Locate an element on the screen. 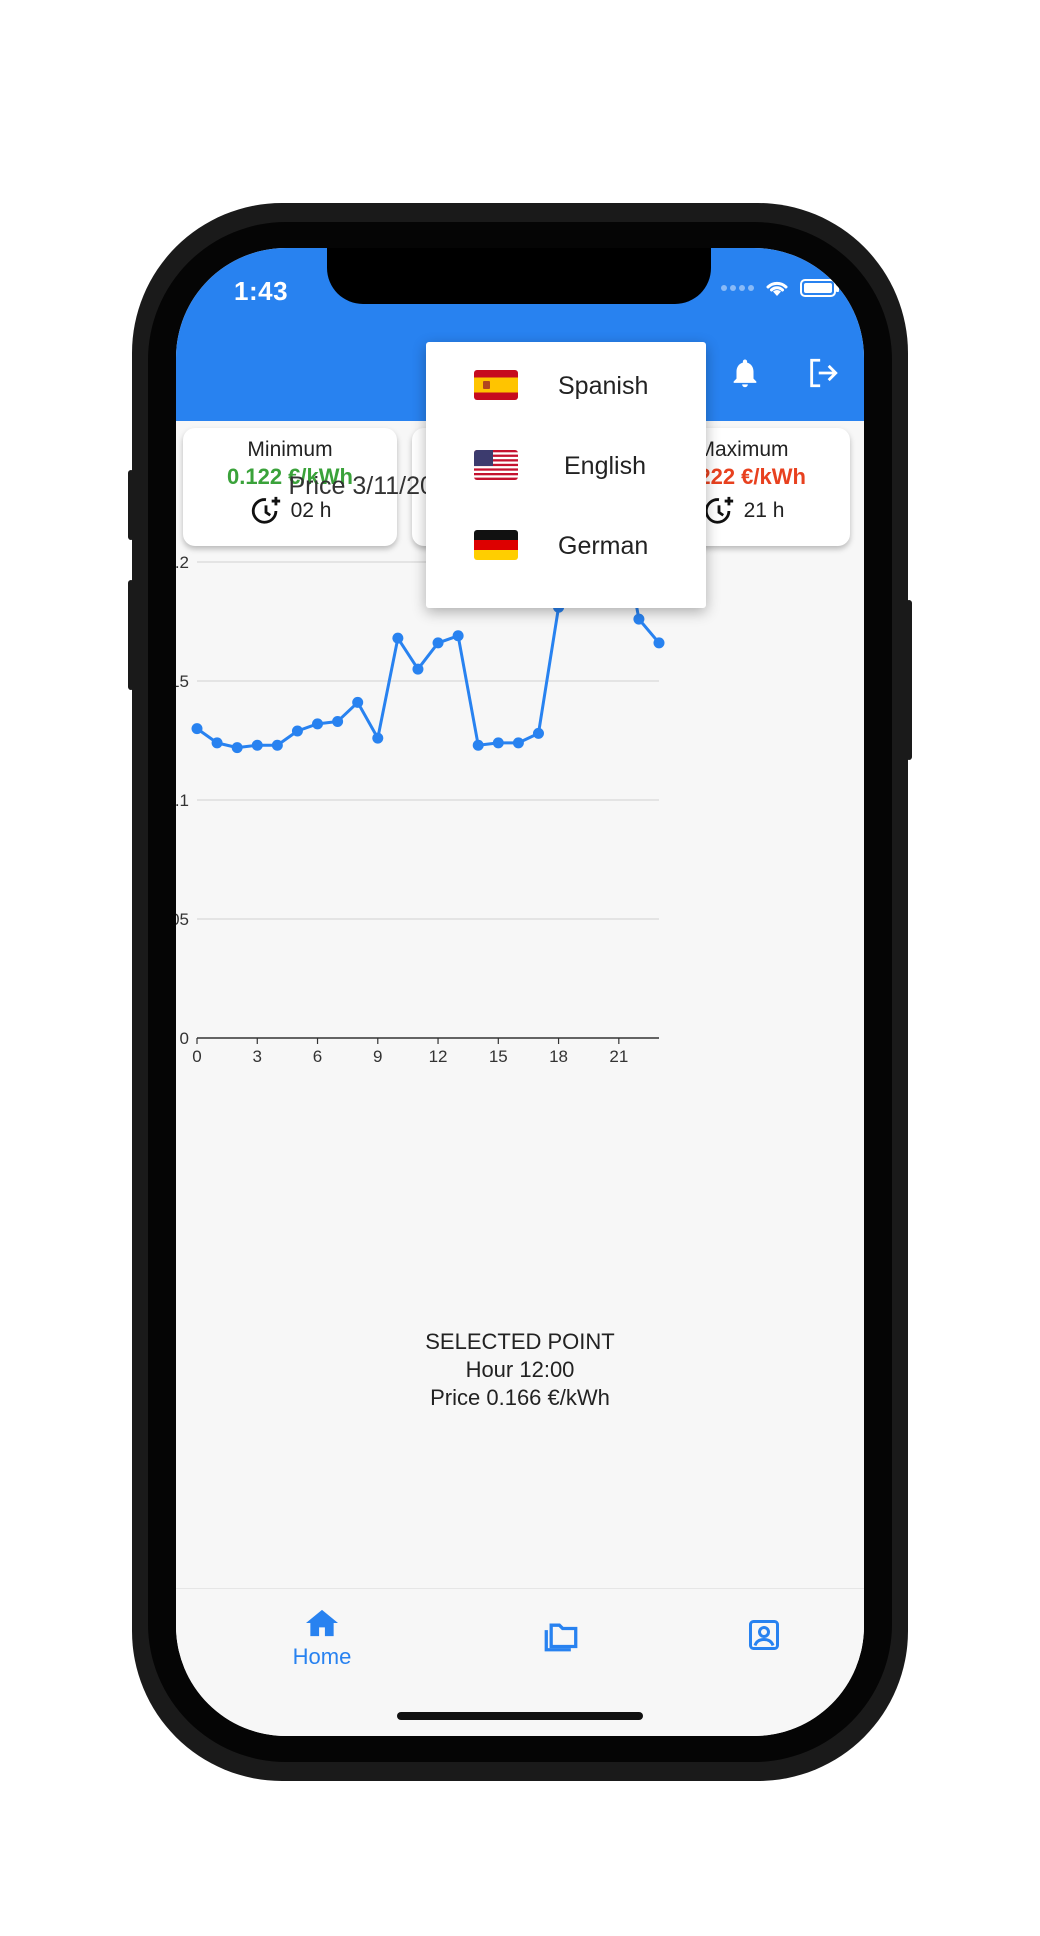 The height and width of the screenshot is (1936, 1040). language-label: English is located at coordinates (605, 465).